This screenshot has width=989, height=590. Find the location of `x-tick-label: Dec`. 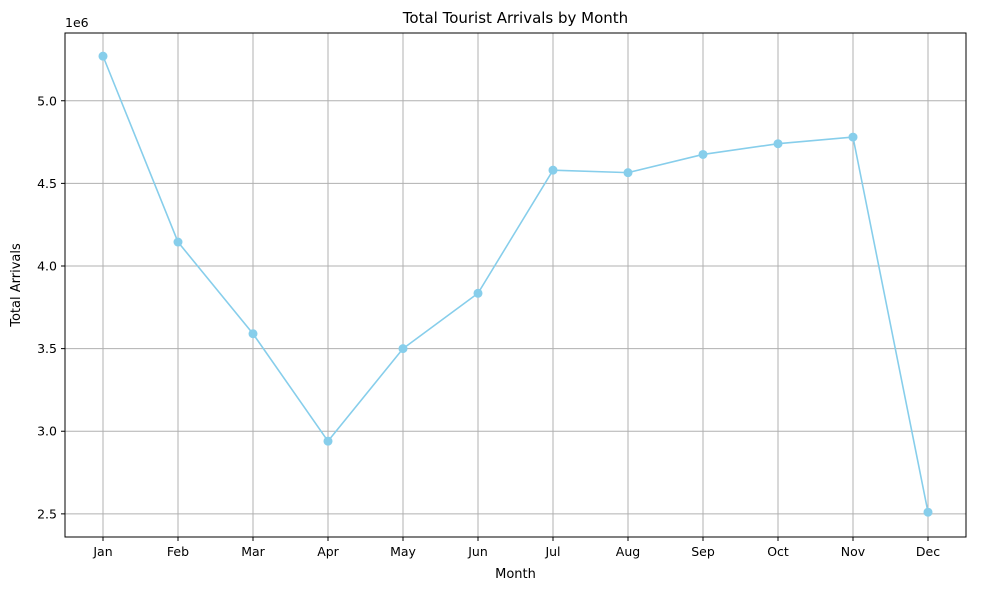

x-tick-label: Dec is located at coordinates (928, 551).